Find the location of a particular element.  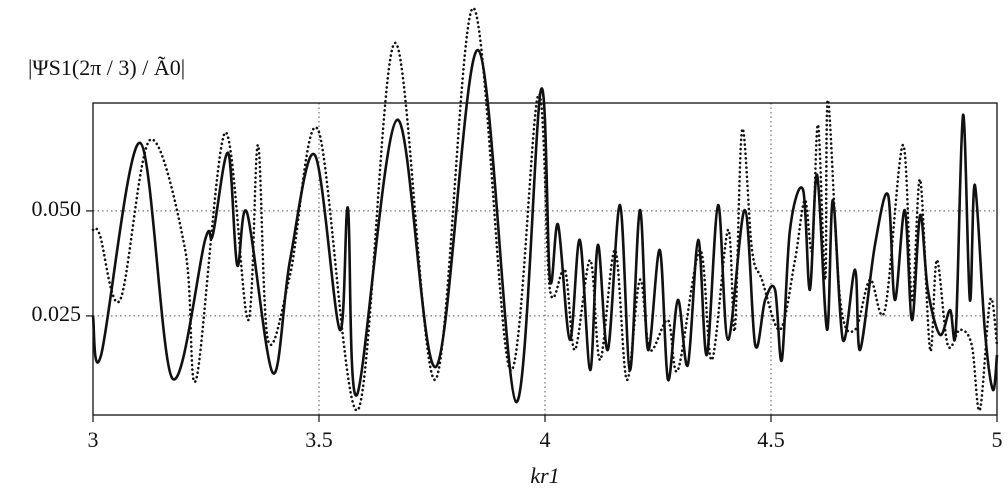

y-axis-label: |ΨS1(2π / 3) / Ã0| is located at coordinates (106, 67).